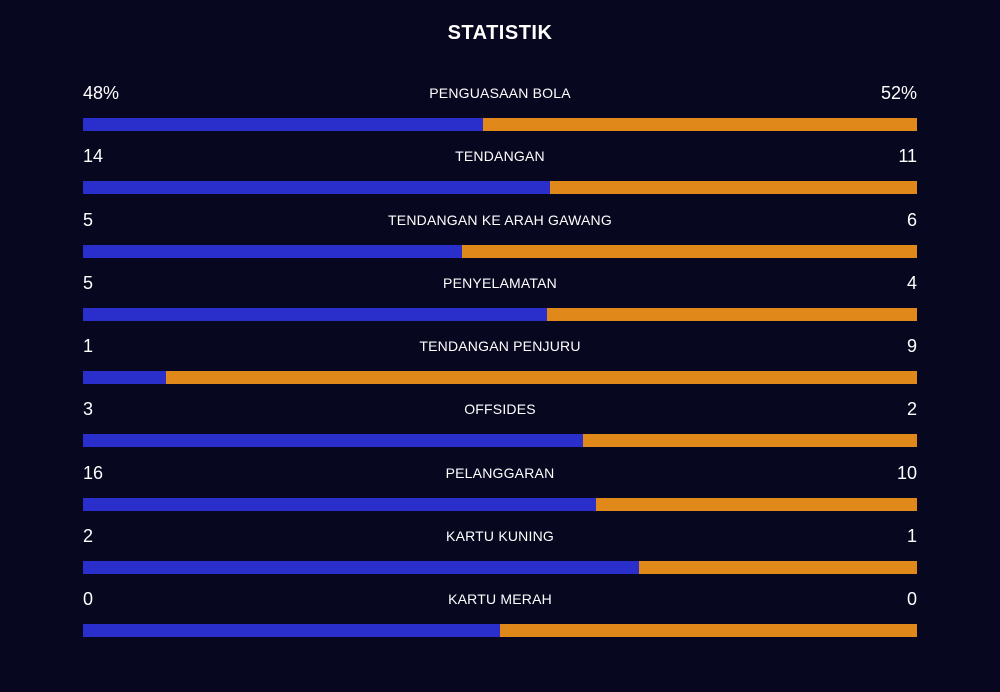 The image size is (1000, 692). I want to click on stat-row: 3 OFFSIDES 2, so click(500, 425).